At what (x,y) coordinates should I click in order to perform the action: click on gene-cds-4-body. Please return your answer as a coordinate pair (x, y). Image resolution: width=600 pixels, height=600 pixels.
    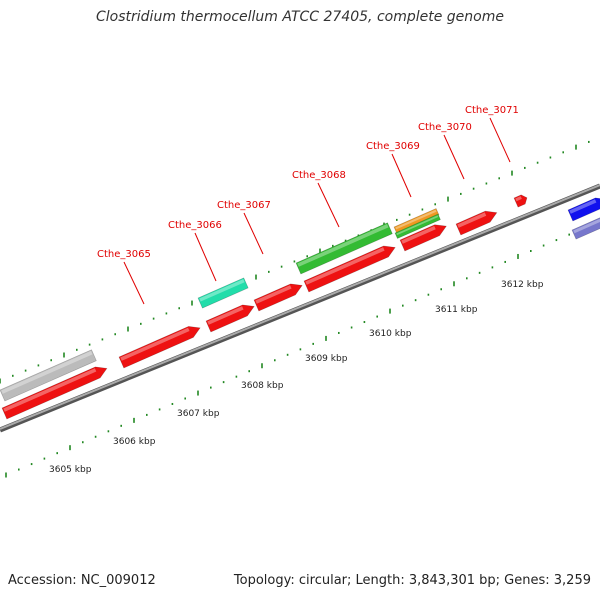
    Looking at the image, I should click on (278, 297).